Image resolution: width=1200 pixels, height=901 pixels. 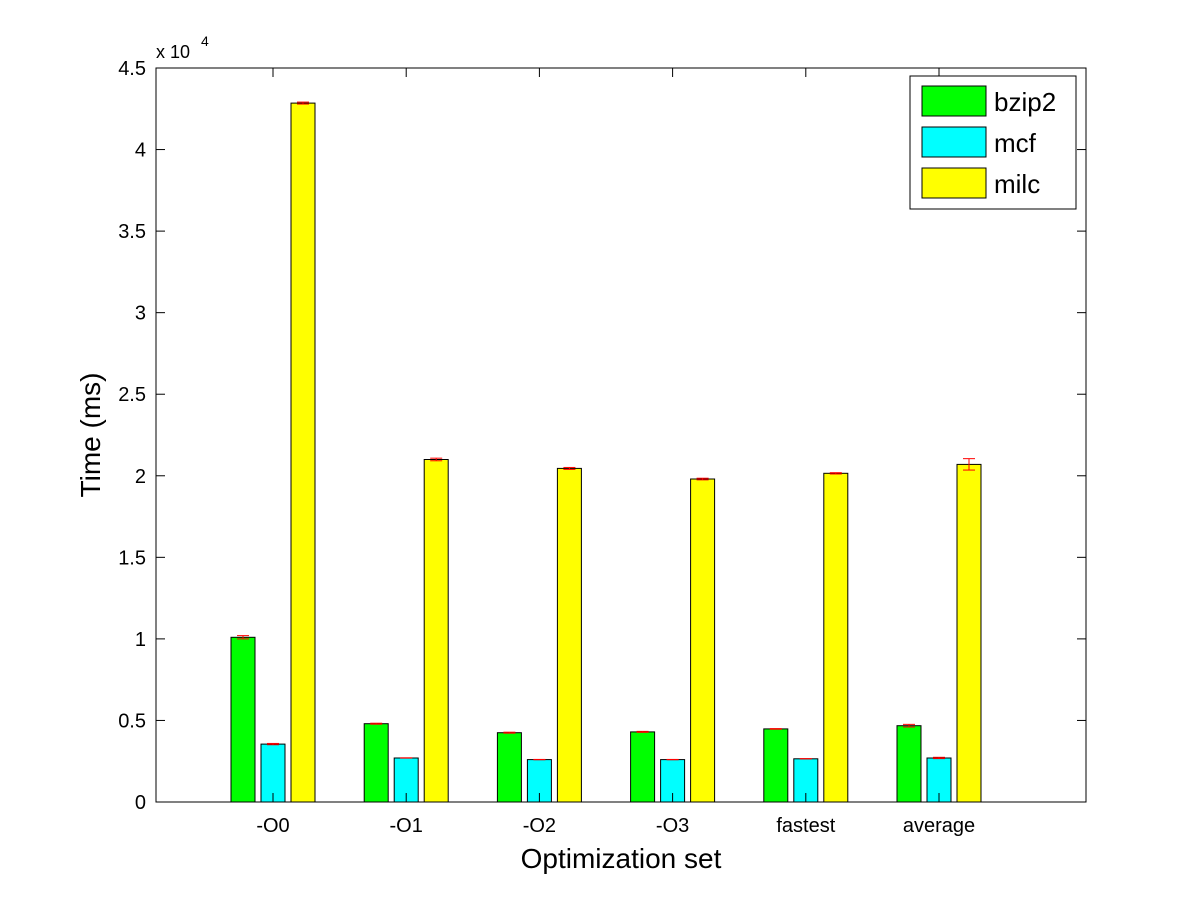 I want to click on legend: bzip2 mcf milc, so click(x=993, y=142).